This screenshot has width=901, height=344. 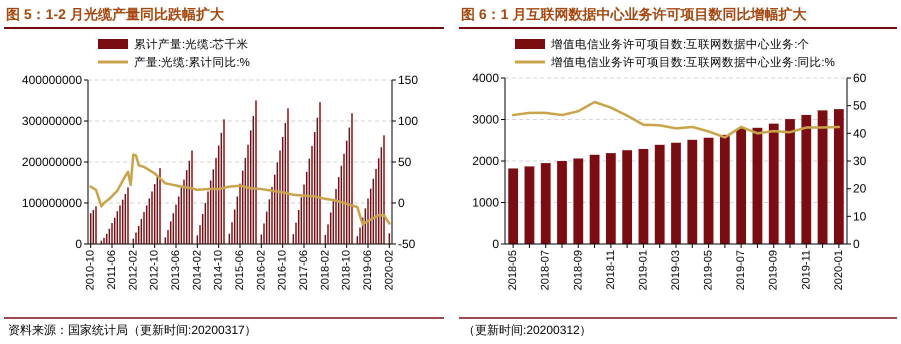 What do you see at coordinates (408, 80) in the screenshot?
I see `y2-tick-label: 150` at bounding box center [408, 80].